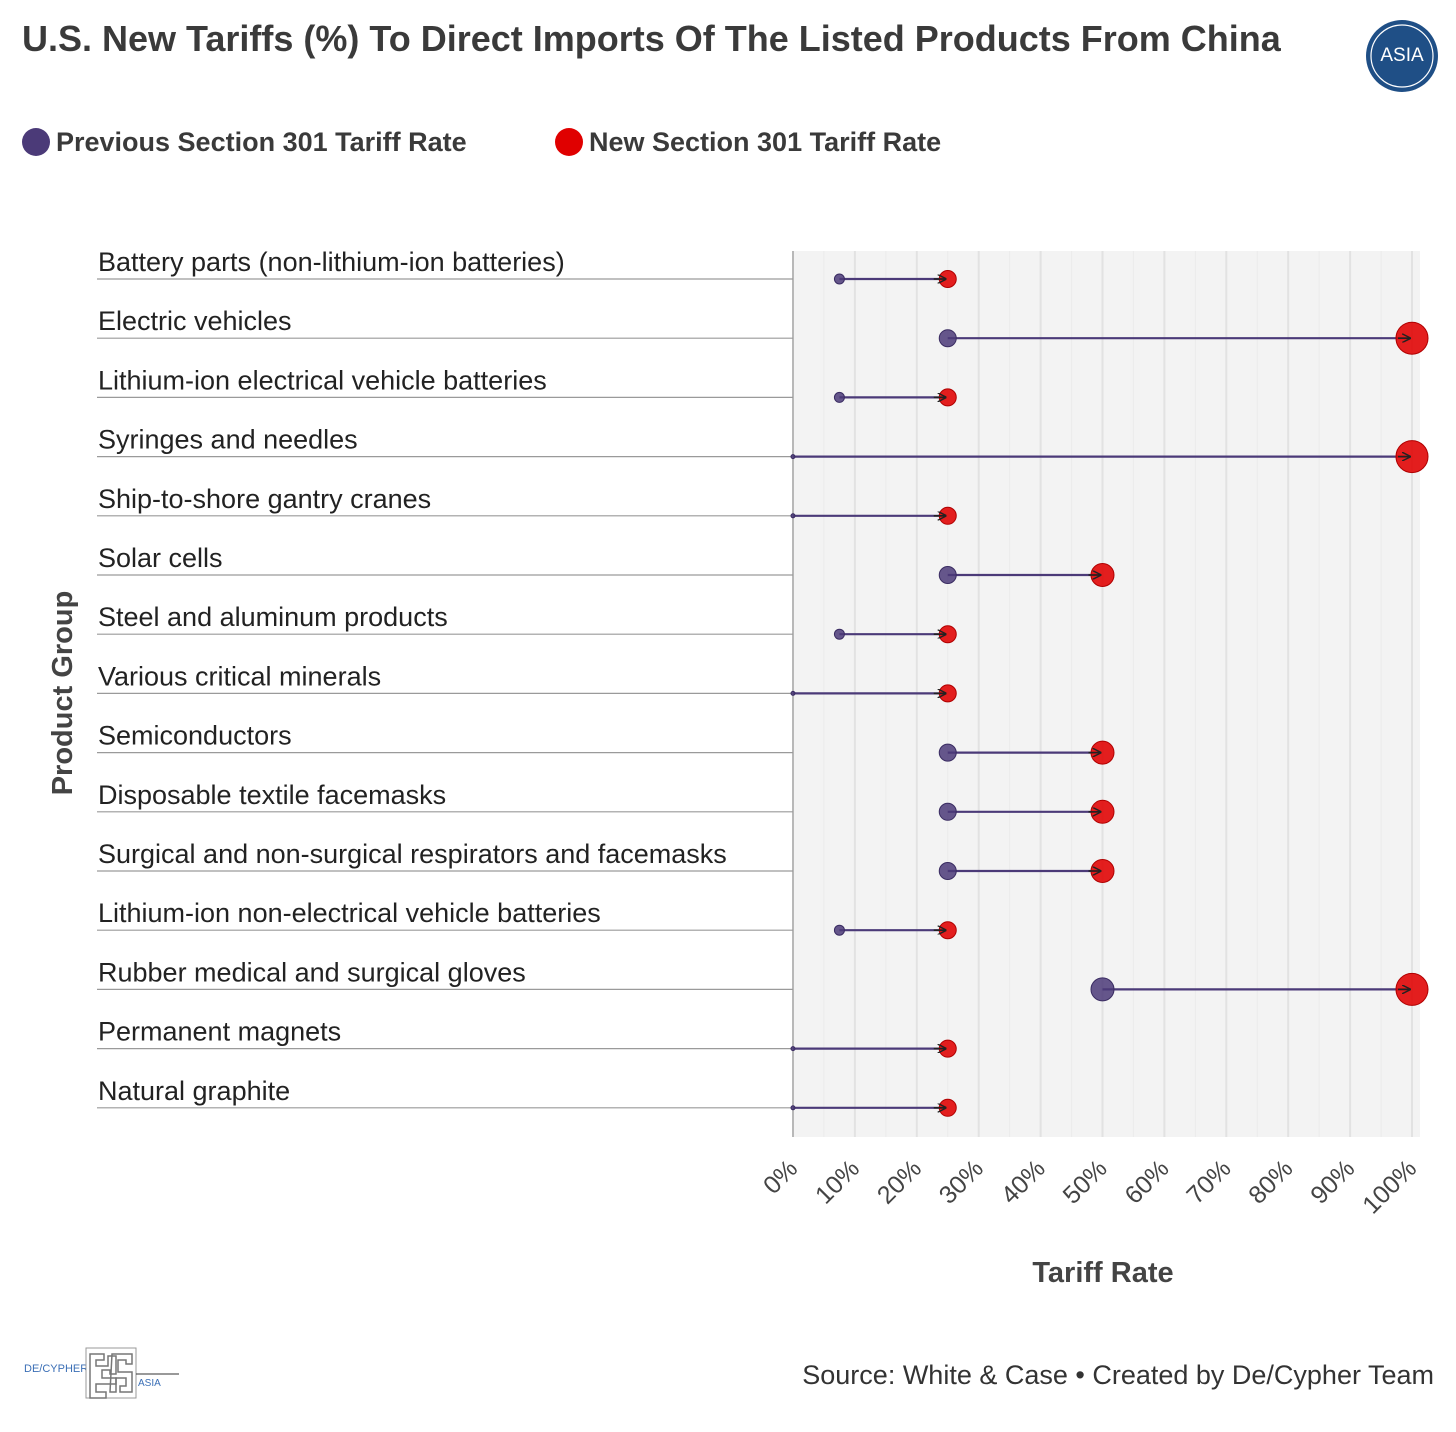 Image resolution: width=1456 pixels, height=1432 pixels. I want to click on brand-right-text: ASIA, so click(149, 1383).